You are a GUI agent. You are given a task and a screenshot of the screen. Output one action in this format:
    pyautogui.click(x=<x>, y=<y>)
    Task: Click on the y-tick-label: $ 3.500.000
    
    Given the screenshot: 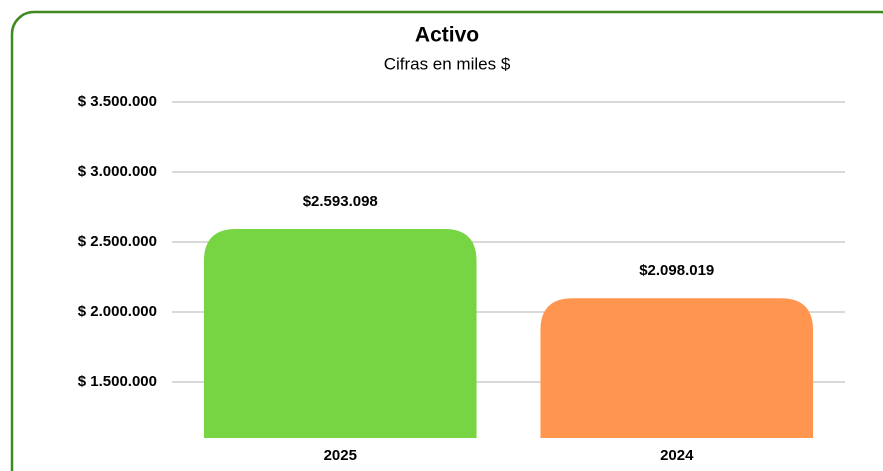 What is the action you would take?
    pyautogui.click(x=117, y=101)
    